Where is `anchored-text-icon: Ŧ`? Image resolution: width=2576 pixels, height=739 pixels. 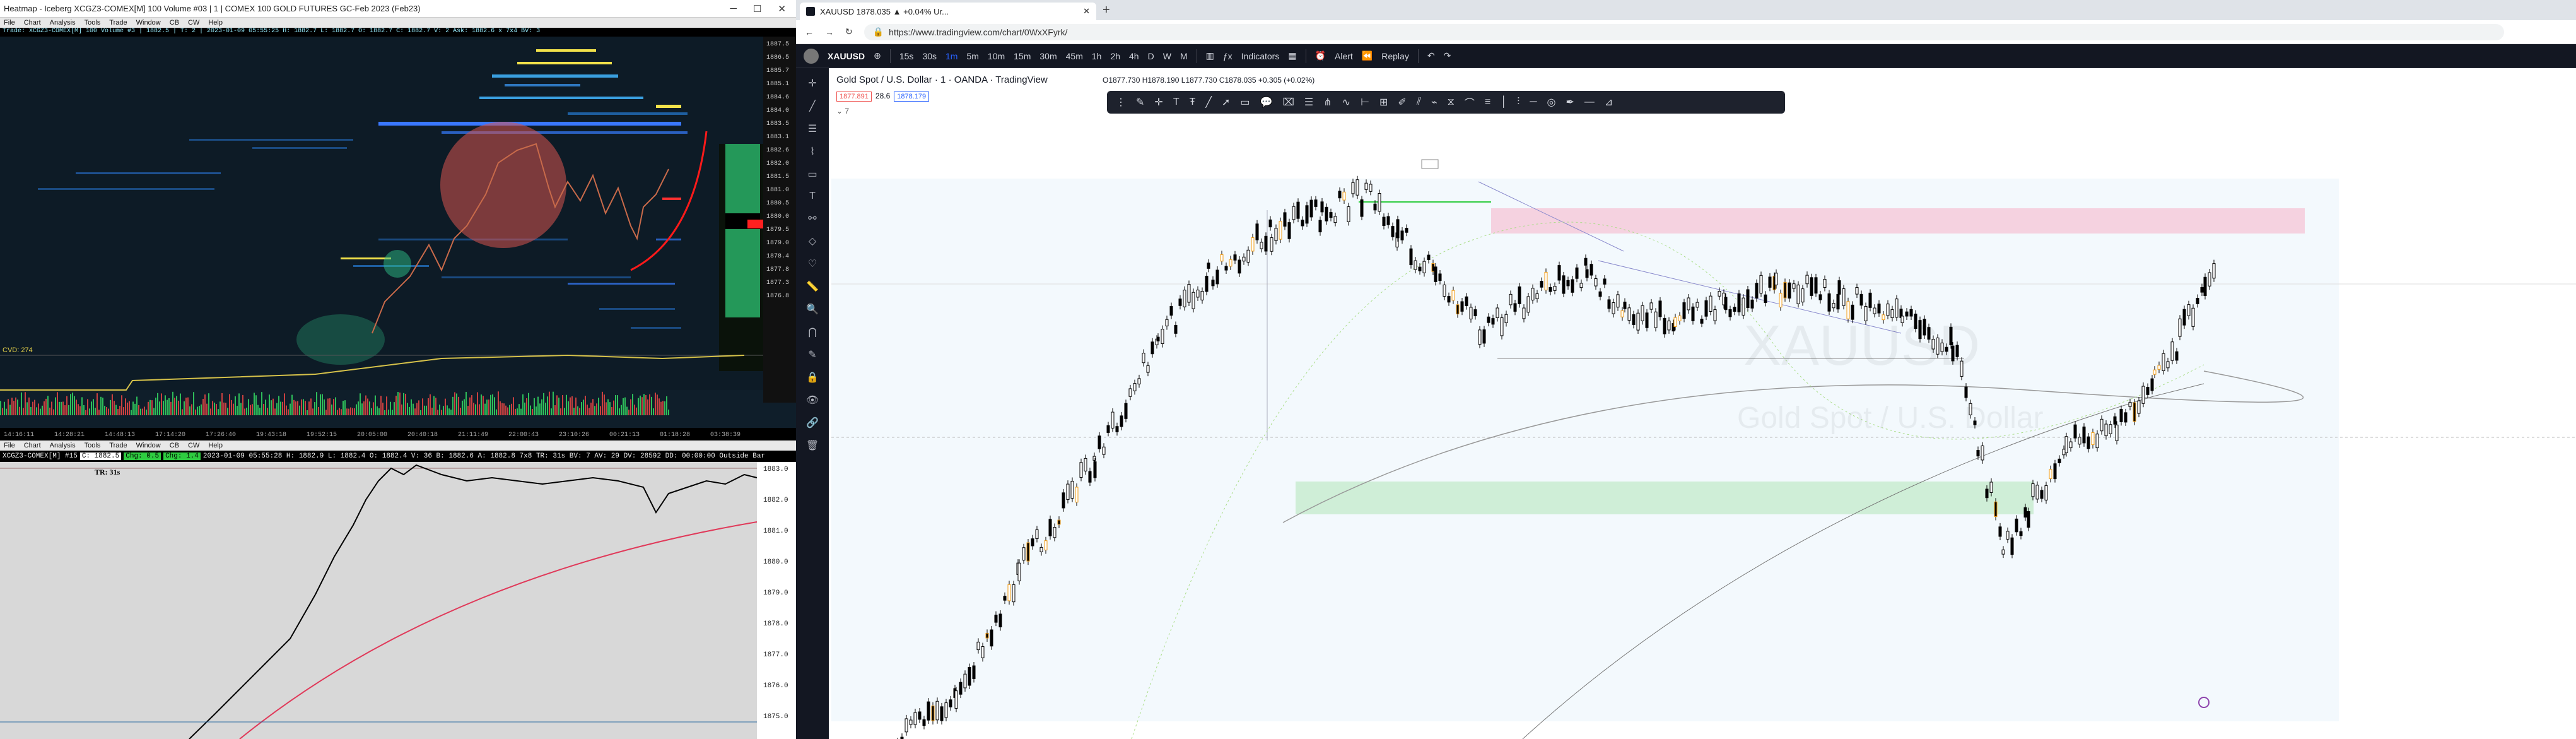
anchored-text-icon: Ŧ is located at coordinates (1192, 102).